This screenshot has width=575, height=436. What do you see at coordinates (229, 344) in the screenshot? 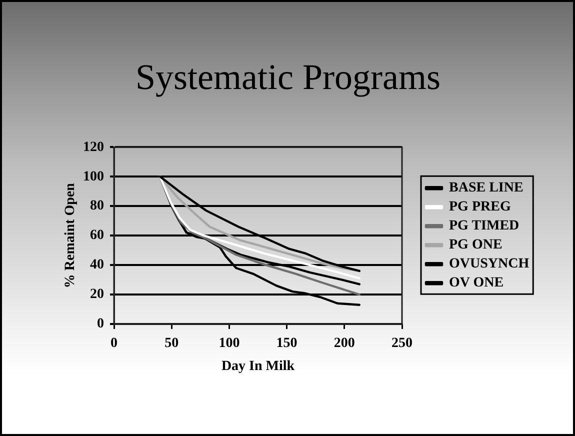
I see `x-tick-label: 100` at bounding box center [229, 344].